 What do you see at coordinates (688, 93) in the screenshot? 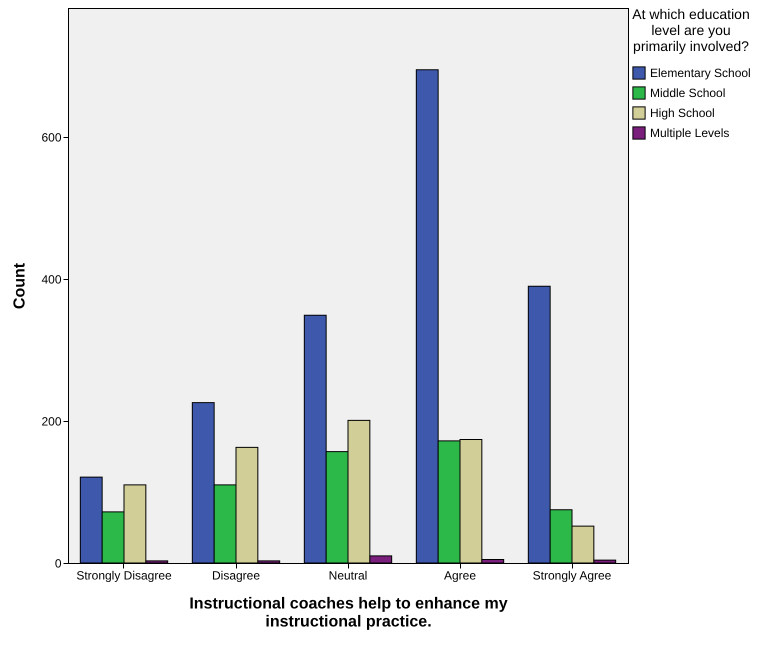
I see `legend-label: Middle School` at bounding box center [688, 93].